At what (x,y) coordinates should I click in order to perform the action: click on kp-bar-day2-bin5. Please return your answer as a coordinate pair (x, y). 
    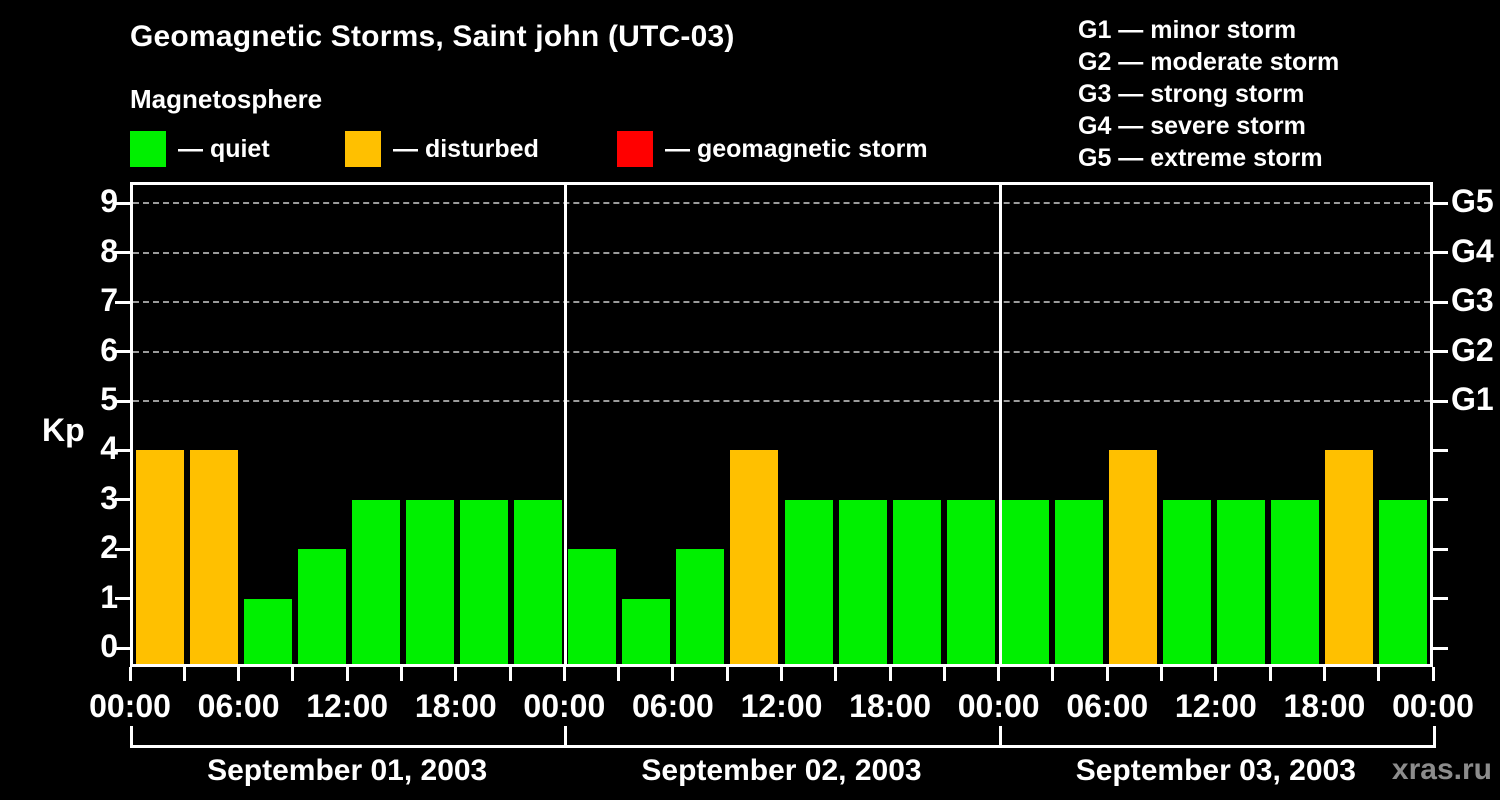
    Looking at the image, I should click on (808, 581).